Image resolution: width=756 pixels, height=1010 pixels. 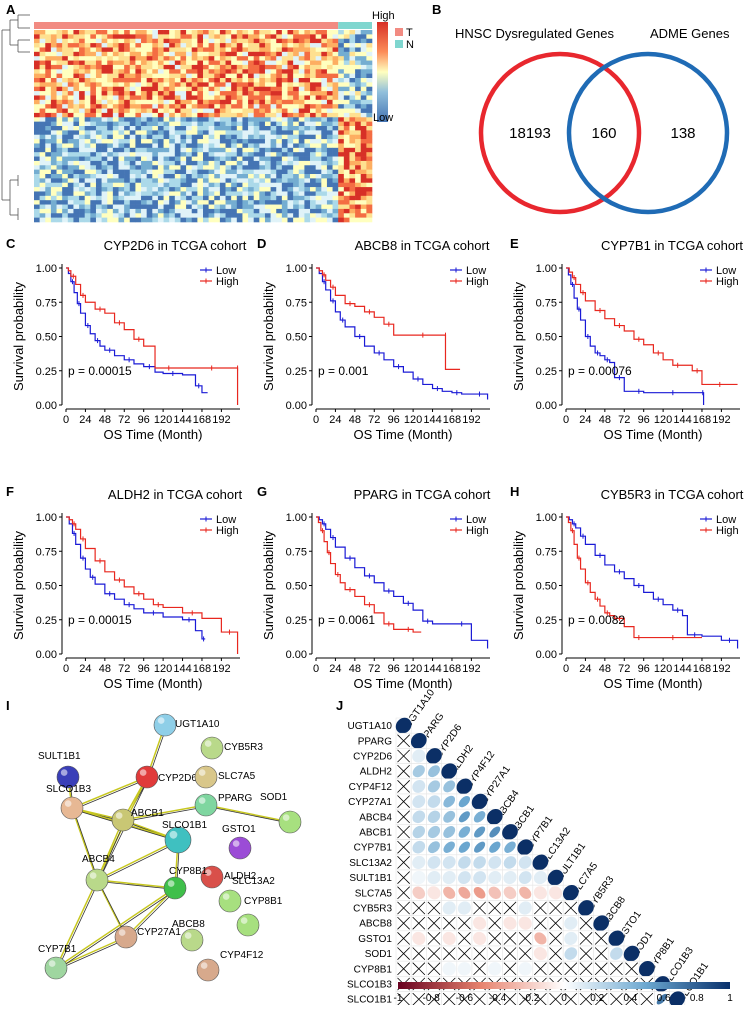 What do you see at coordinates (600, 371) in the screenshot?
I see `p-value: p = 0.00076` at bounding box center [600, 371].